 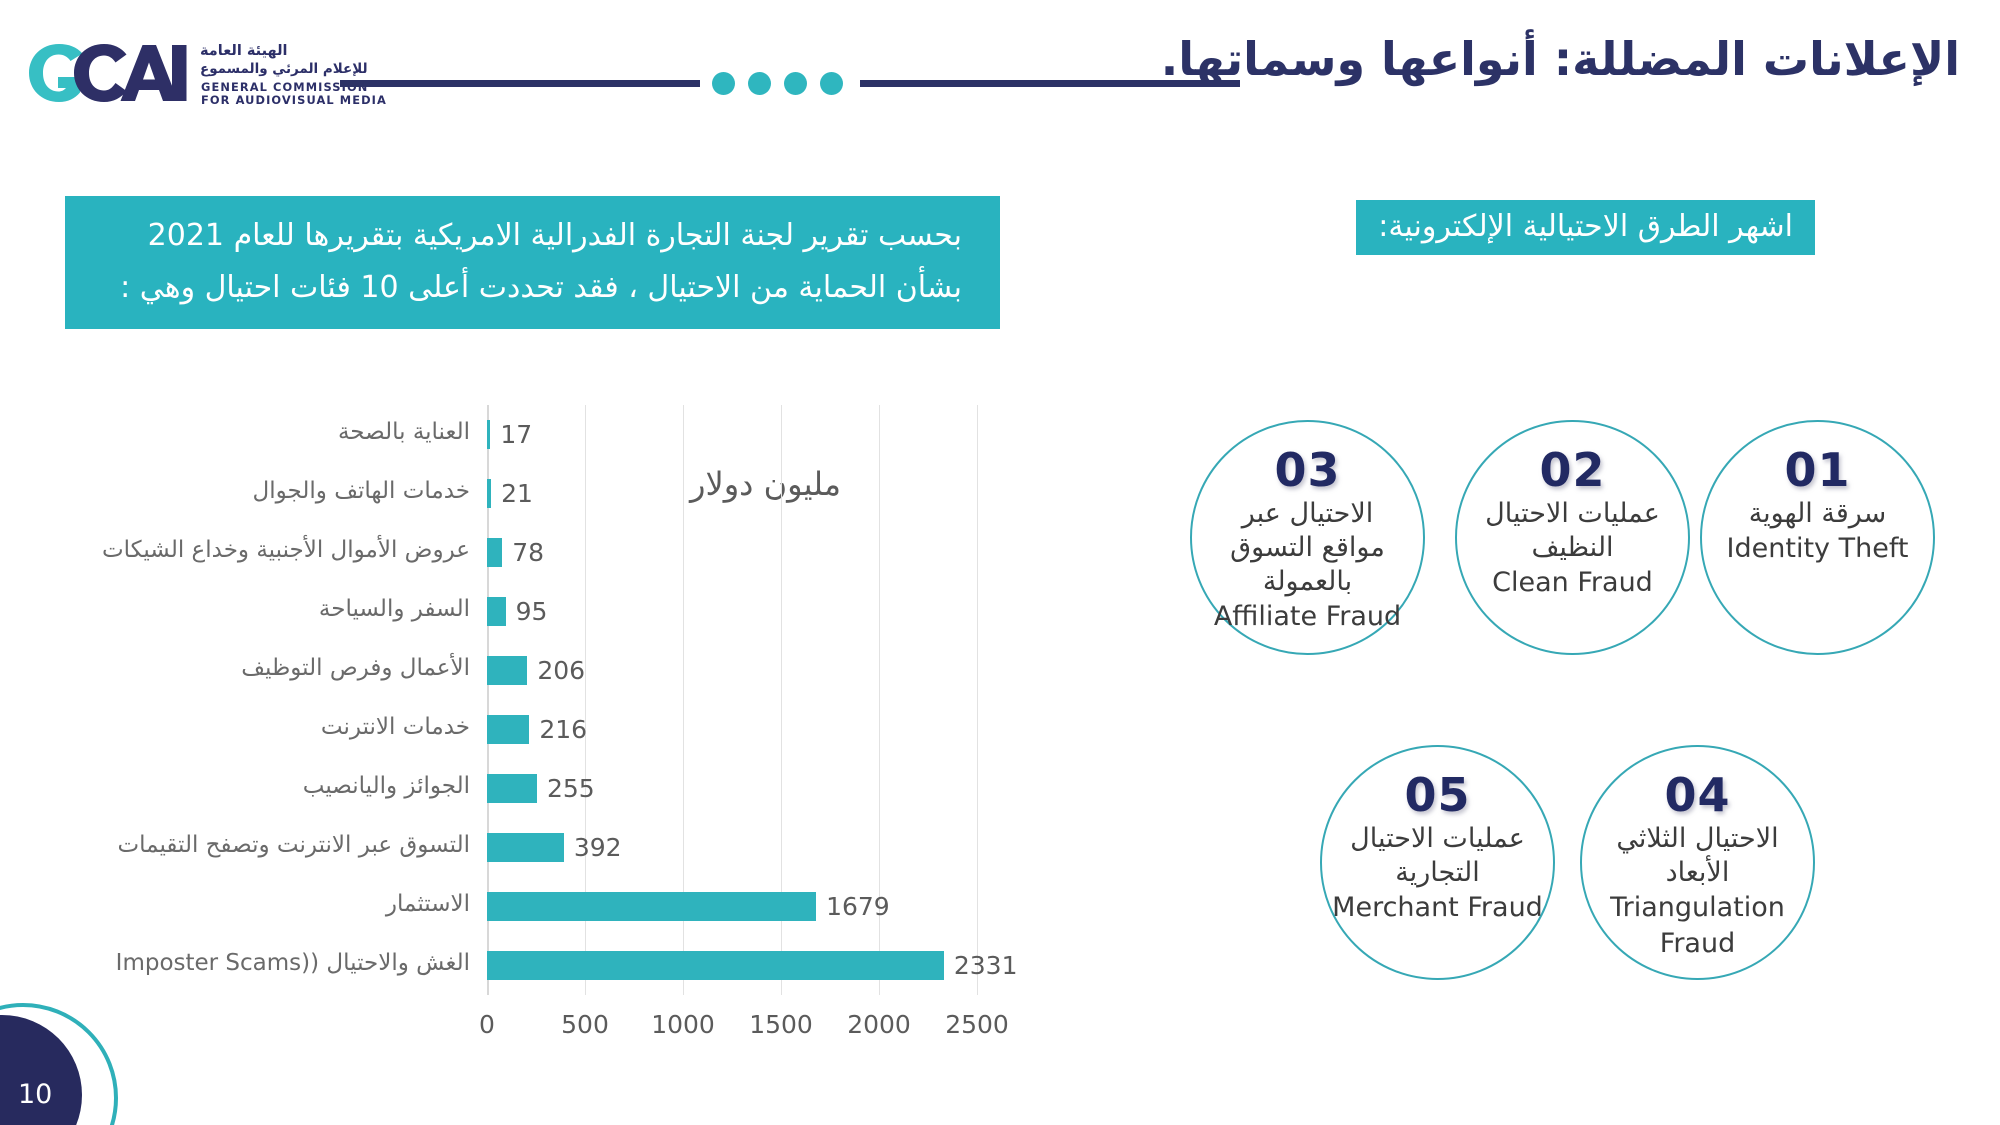 What do you see at coordinates (1585, 227) in the screenshot?
I see `methods-heading: اشهر الطرق الاحتيالية الإلكترونية:` at bounding box center [1585, 227].